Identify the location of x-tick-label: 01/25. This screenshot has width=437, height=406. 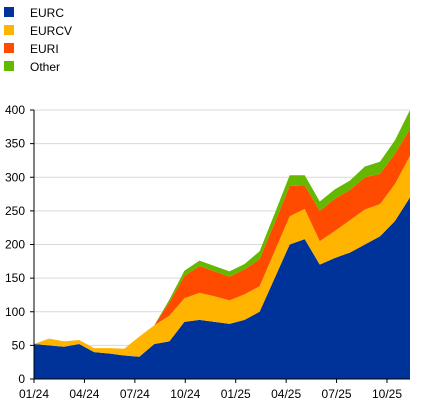
(236, 394).